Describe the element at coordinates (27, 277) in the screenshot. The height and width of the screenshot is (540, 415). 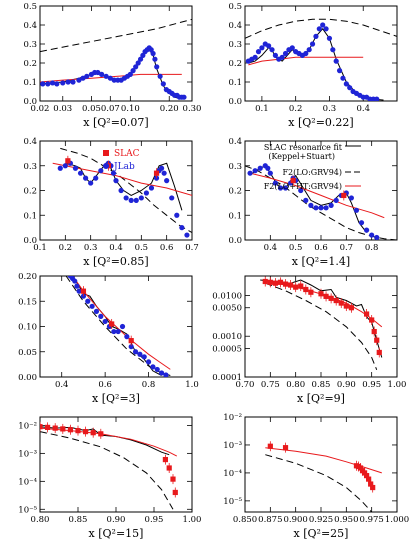
I see `y-tick-label: 0.20` at that location.